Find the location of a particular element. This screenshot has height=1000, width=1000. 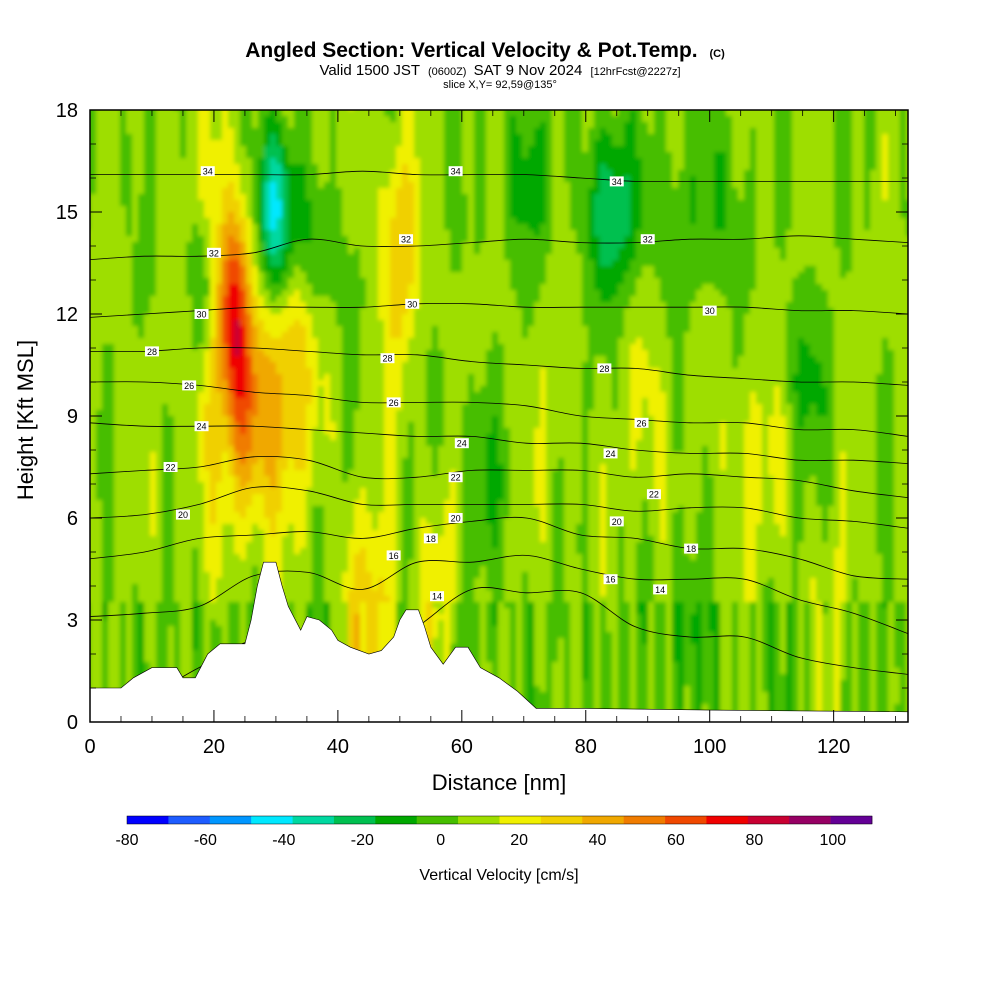

contour-label-20: 20 is located at coordinates (616, 521).